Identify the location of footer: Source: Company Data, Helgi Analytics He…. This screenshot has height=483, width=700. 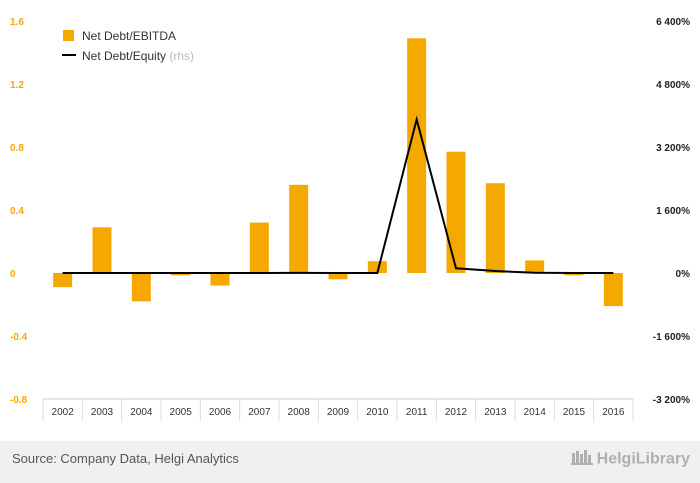
(350, 462).